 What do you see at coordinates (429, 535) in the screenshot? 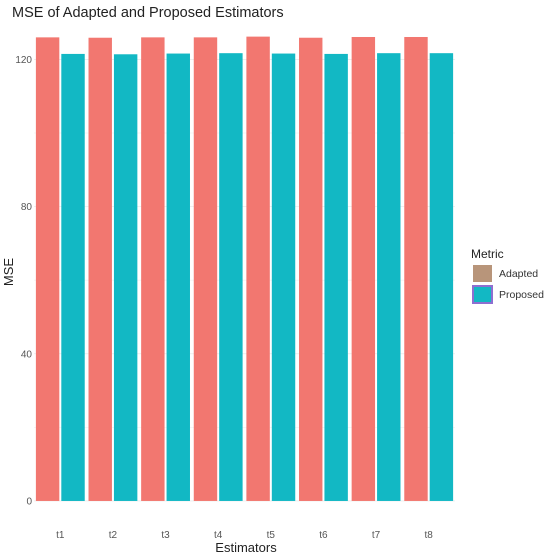
I see `x-tick-label: t8` at bounding box center [429, 535].